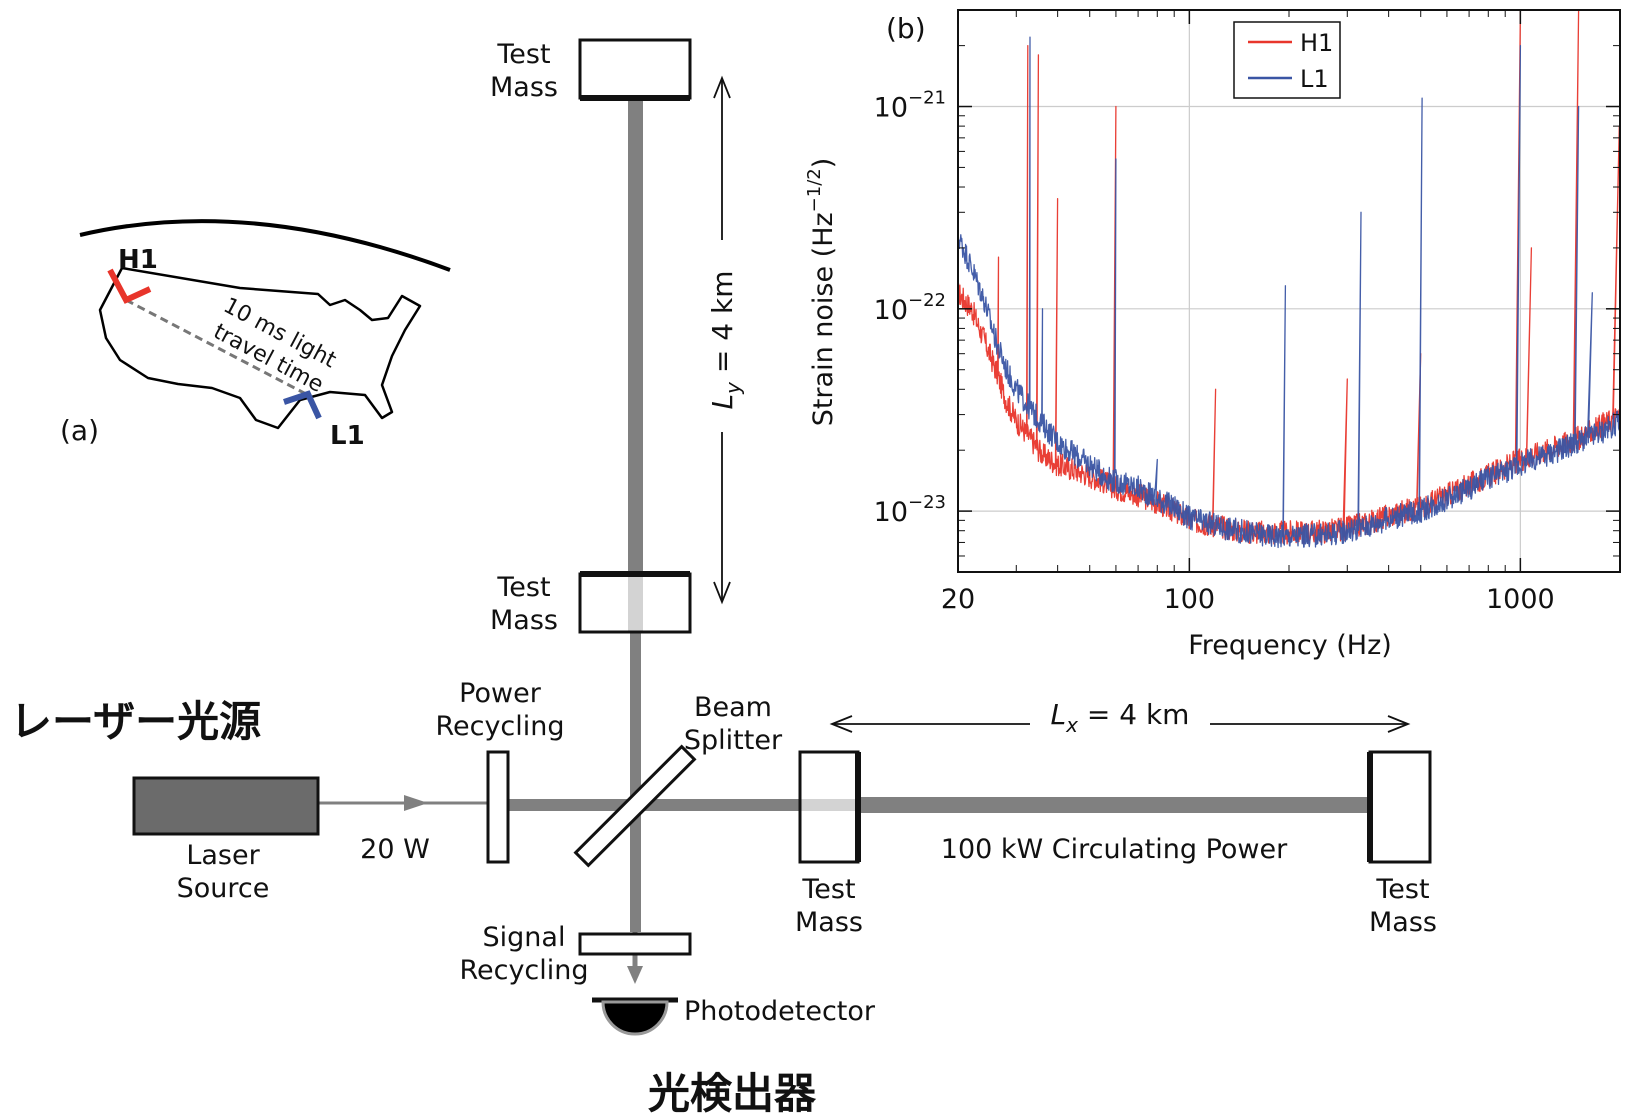 The image size is (1627, 1116). Describe the element at coordinates (823, 163) in the screenshot. I see `ylabel-end: )` at that location.